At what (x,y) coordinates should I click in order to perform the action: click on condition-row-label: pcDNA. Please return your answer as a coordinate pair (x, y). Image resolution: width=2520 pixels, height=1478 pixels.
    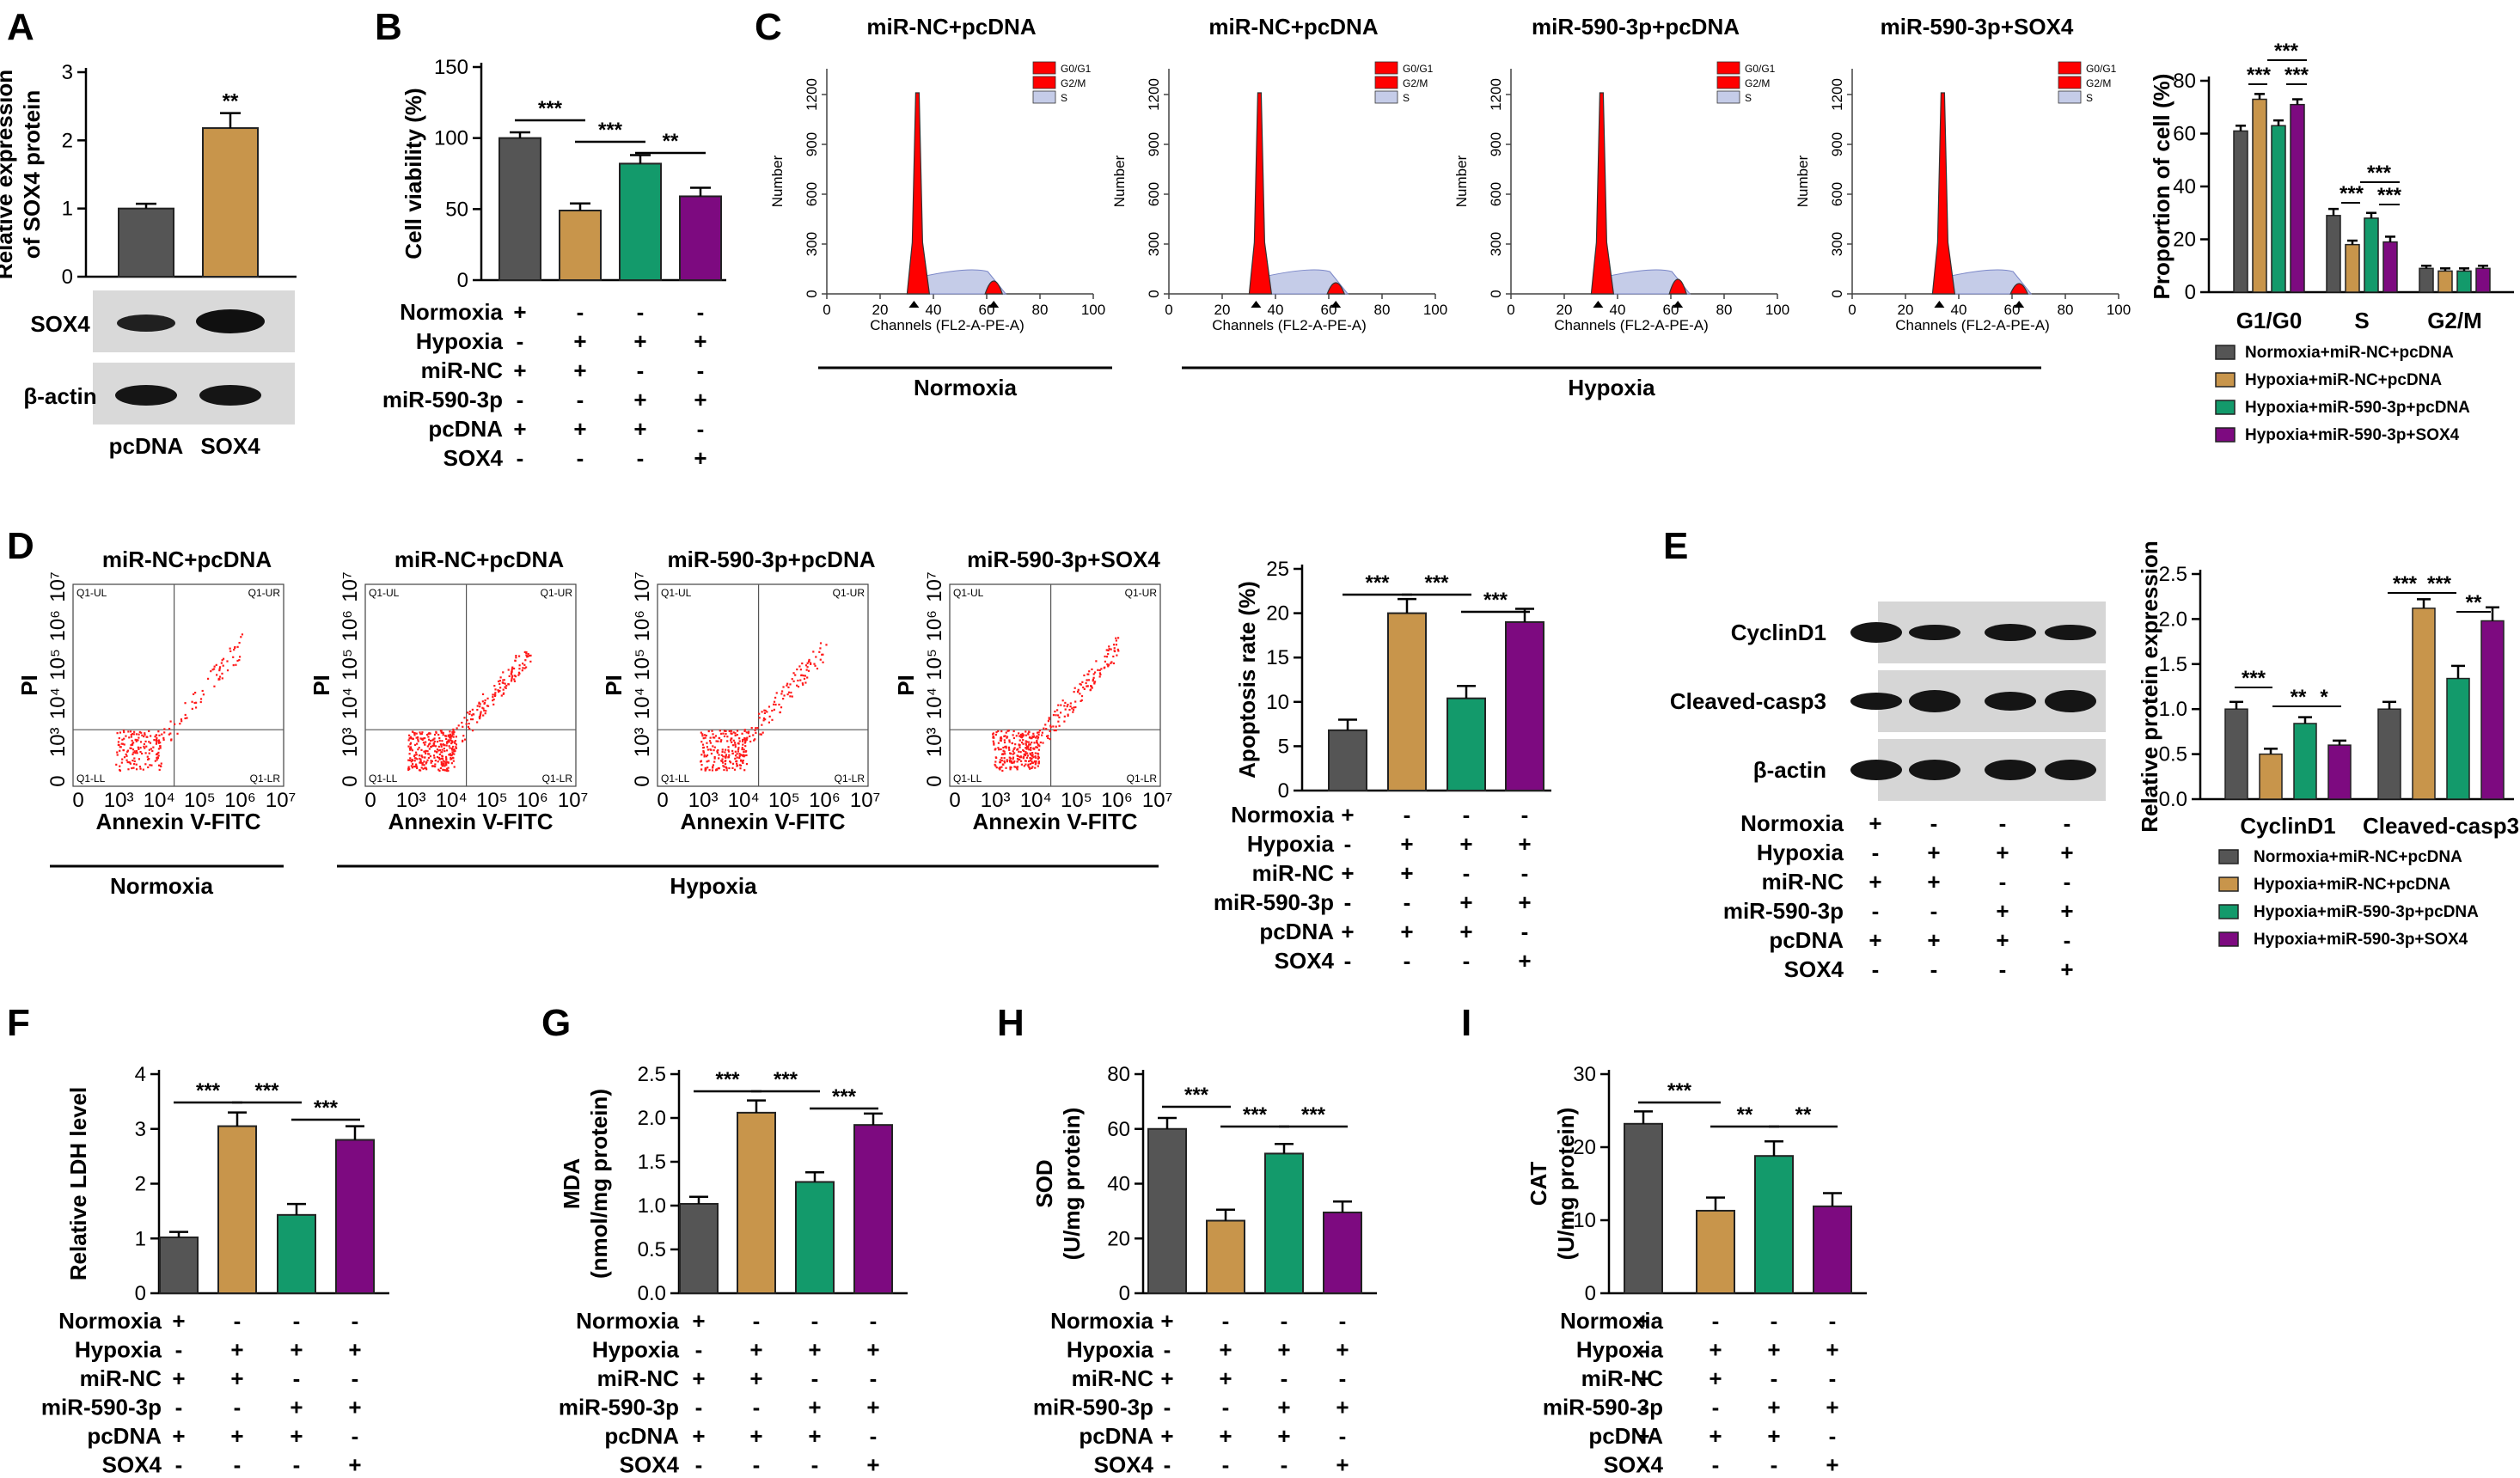
    Looking at the image, I should click on (1626, 1436).